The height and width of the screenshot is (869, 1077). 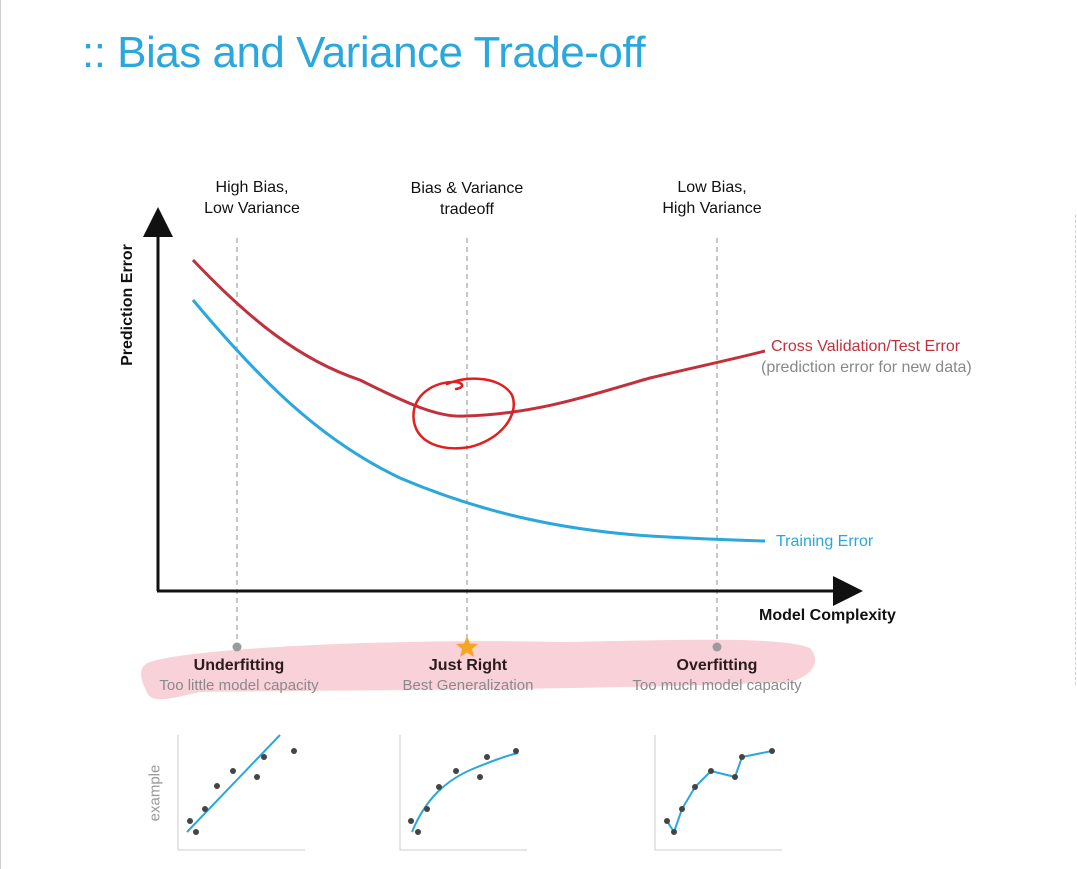 I want to click on page-left-border, so click(x=0, y=434).